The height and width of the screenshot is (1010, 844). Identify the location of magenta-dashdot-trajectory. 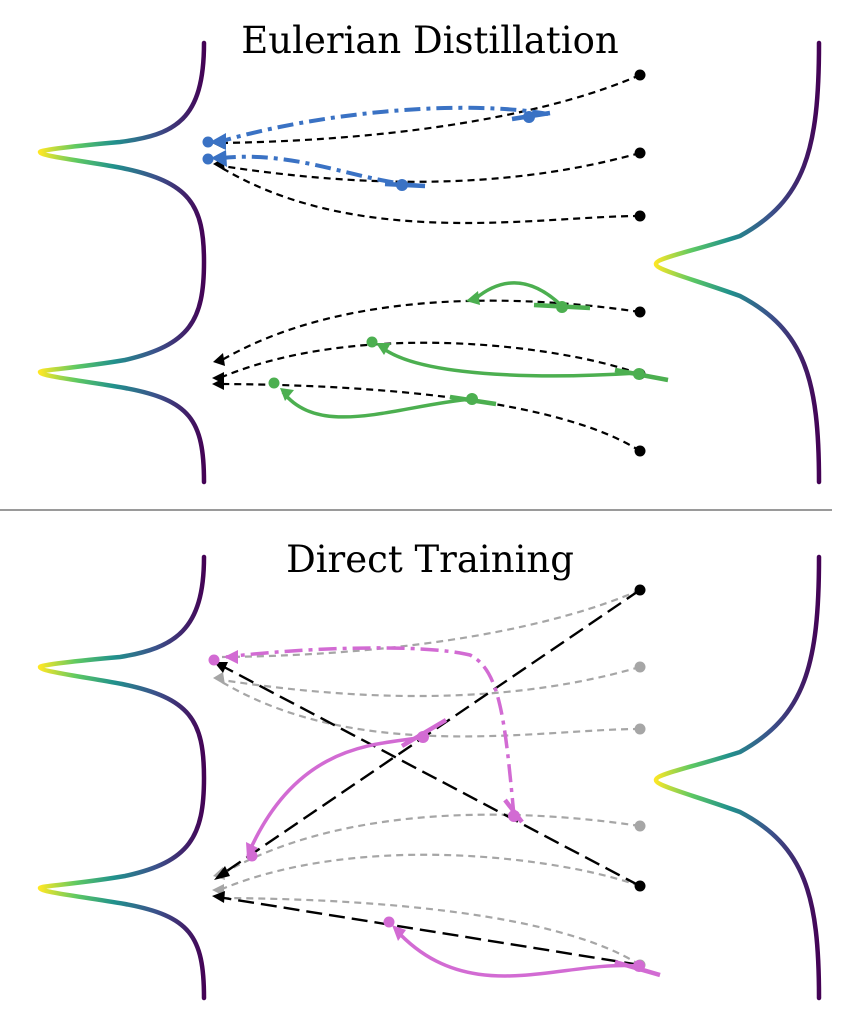
(370, 731).